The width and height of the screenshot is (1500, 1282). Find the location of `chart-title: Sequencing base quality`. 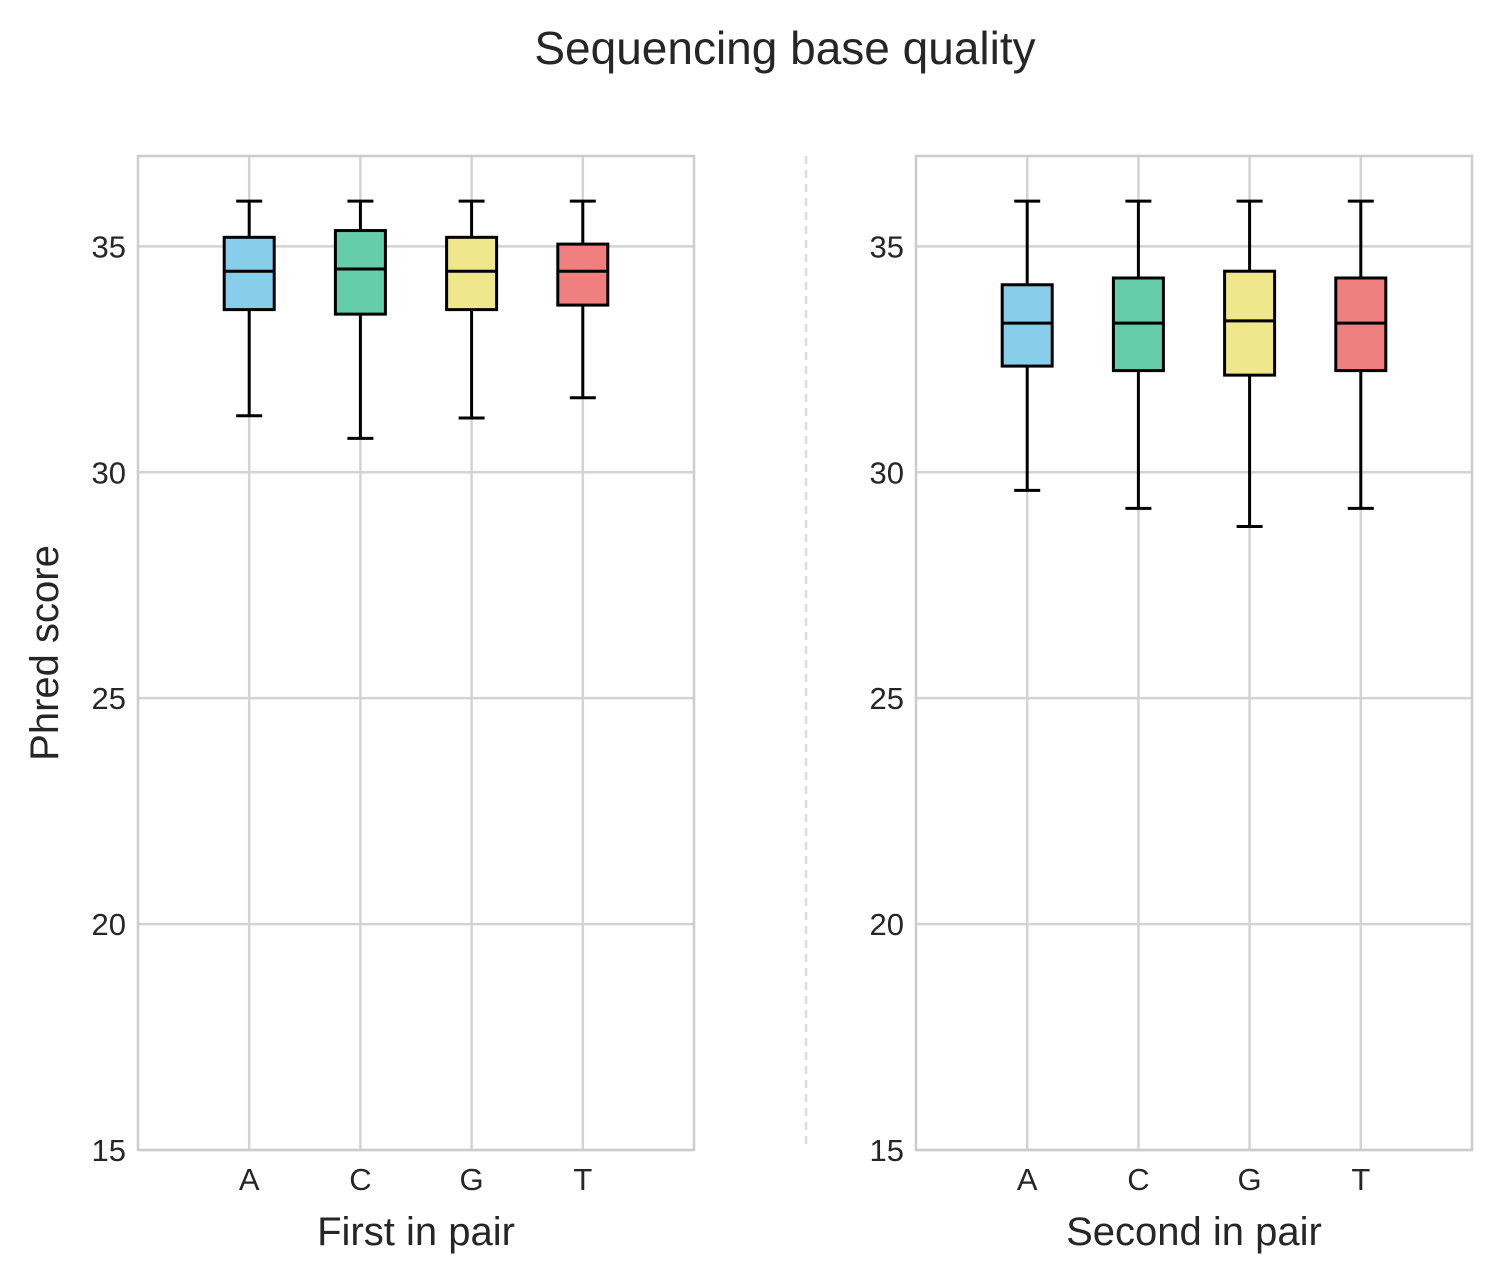

chart-title: Sequencing base quality is located at coordinates (784, 48).